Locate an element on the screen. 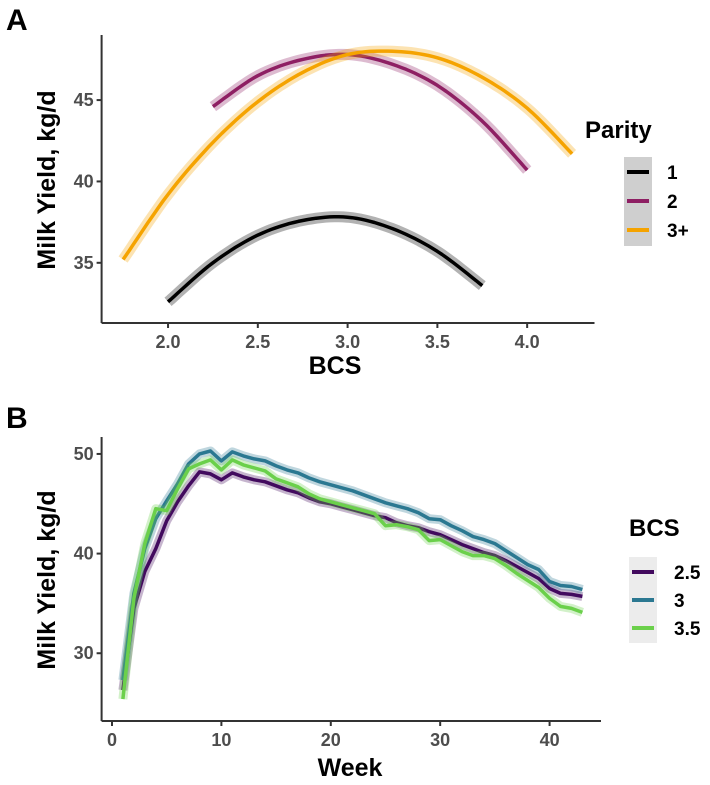 The image size is (710, 785). x-tick-label: 4.0 is located at coordinates (527, 342).